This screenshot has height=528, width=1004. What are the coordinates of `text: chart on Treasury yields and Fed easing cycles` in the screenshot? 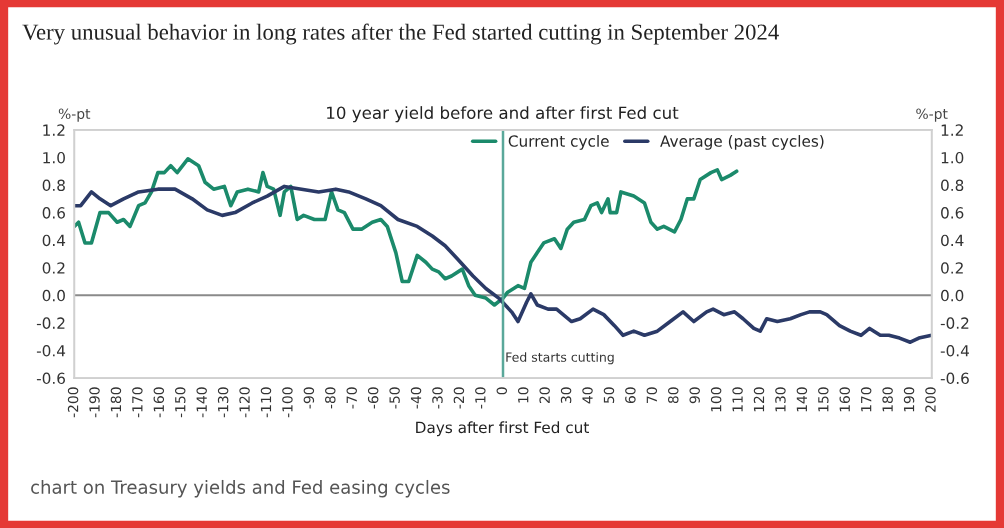 It's located at (240, 488).